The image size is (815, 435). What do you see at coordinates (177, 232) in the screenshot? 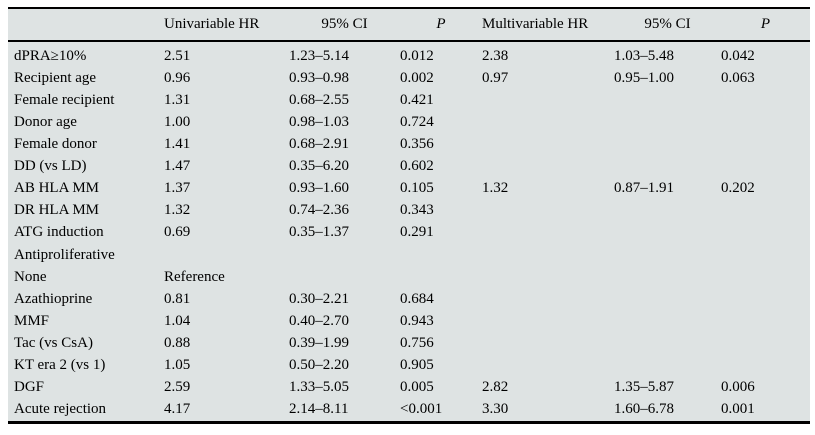
I see `cell-value: 0.69` at bounding box center [177, 232].